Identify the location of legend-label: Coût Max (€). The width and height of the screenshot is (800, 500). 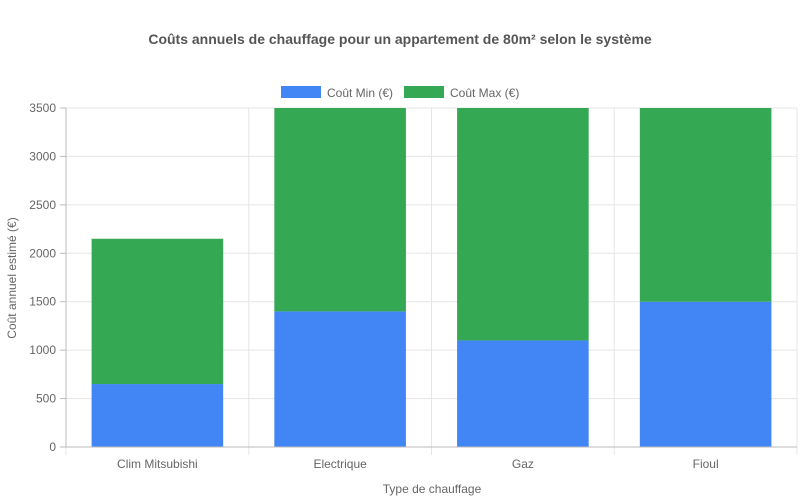
(484, 93).